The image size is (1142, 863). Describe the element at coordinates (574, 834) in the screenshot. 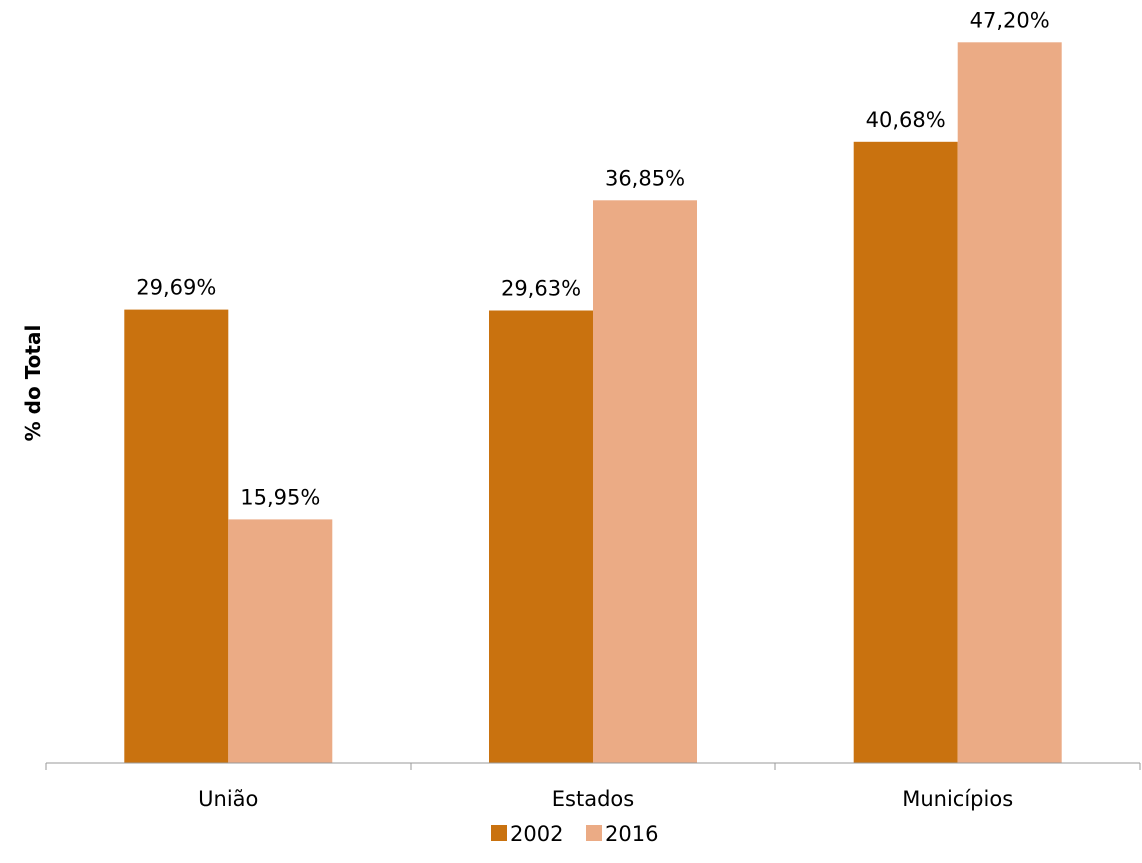

I see `legend: 2002 2016` at that location.